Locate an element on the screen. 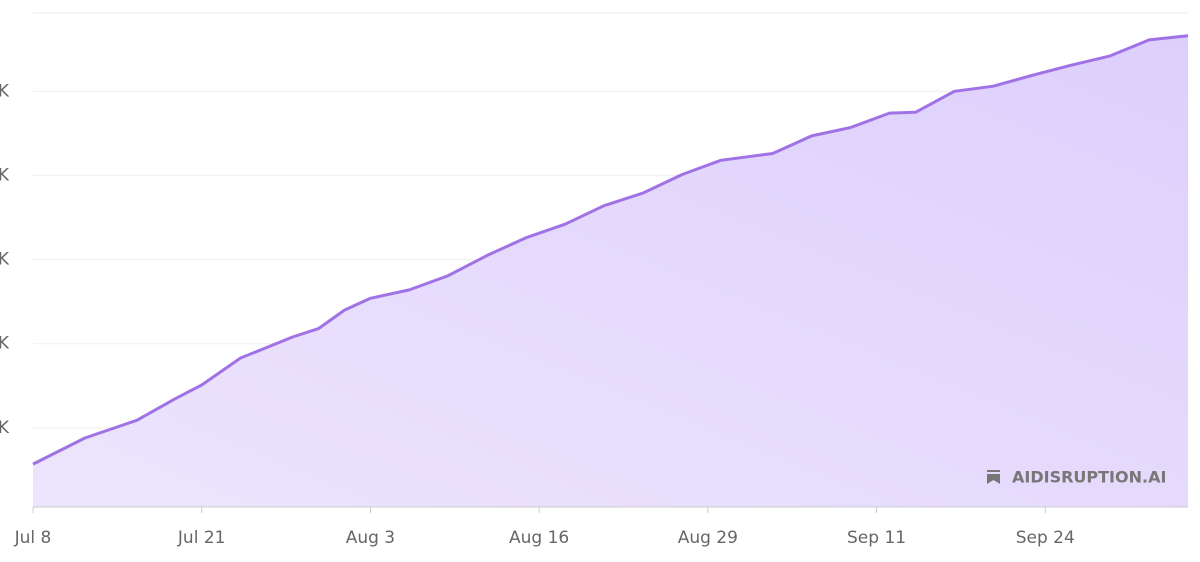 This screenshot has height=562, width=1200. watermark-text: AIDISRUPTION.AI is located at coordinates (1089, 477).